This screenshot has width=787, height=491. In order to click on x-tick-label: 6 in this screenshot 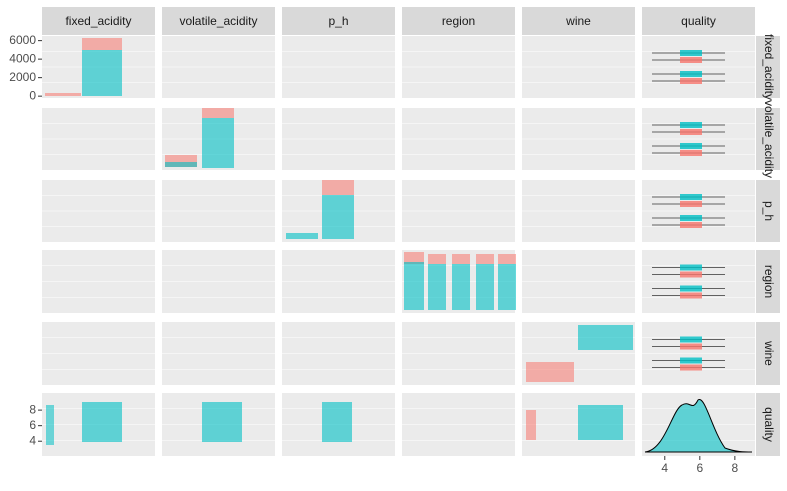, I will do `click(699, 468)`.